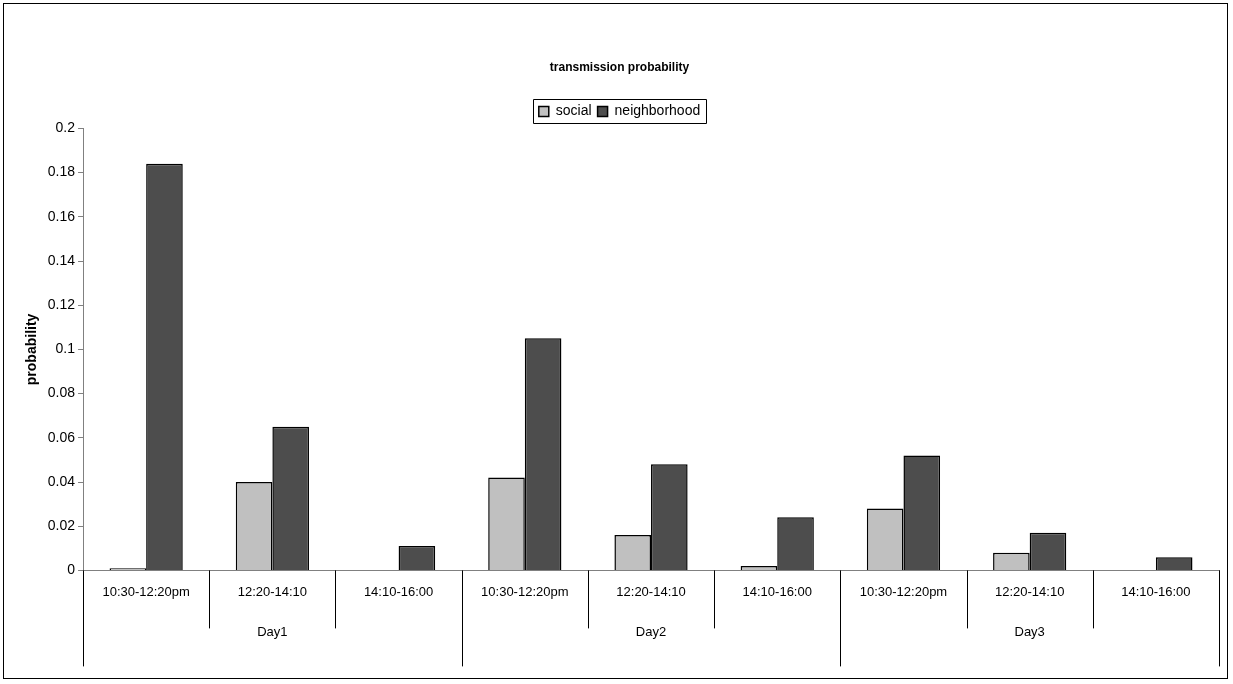  What do you see at coordinates (619, 66) in the screenshot?
I see `chart-title: transmission probability` at bounding box center [619, 66].